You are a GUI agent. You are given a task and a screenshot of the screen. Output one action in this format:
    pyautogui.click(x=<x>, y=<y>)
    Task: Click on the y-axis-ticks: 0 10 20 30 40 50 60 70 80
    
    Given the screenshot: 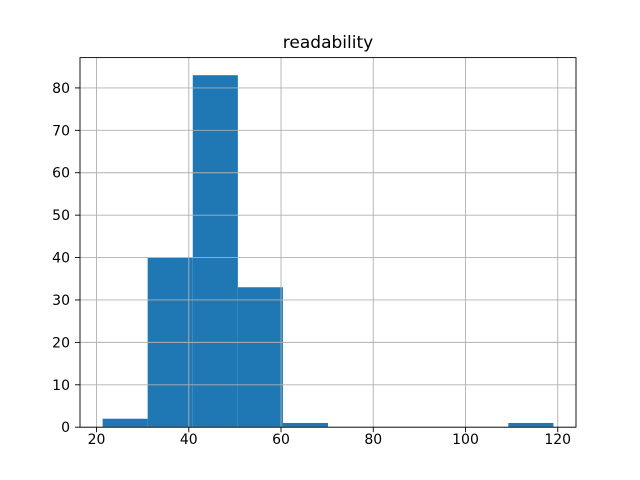 What is the action you would take?
    pyautogui.click(x=66, y=258)
    